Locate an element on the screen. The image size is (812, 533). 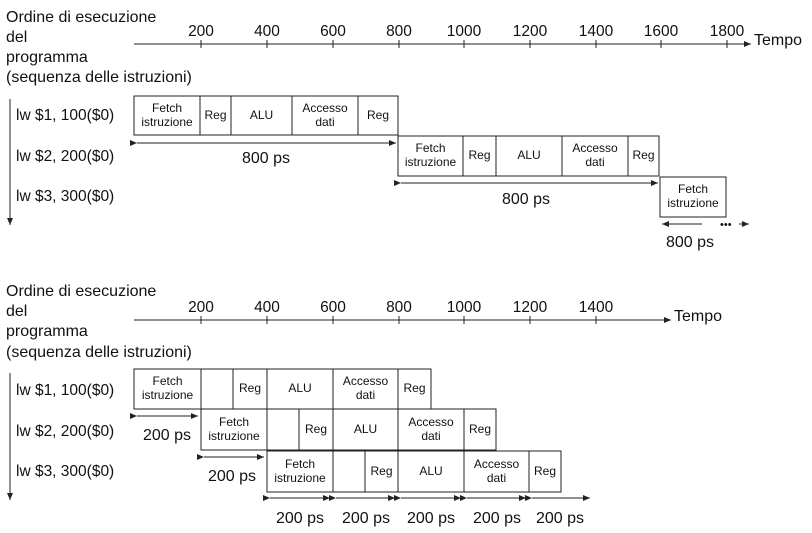
instruction-label: lw $1, 100($0) is located at coordinates (65, 390).